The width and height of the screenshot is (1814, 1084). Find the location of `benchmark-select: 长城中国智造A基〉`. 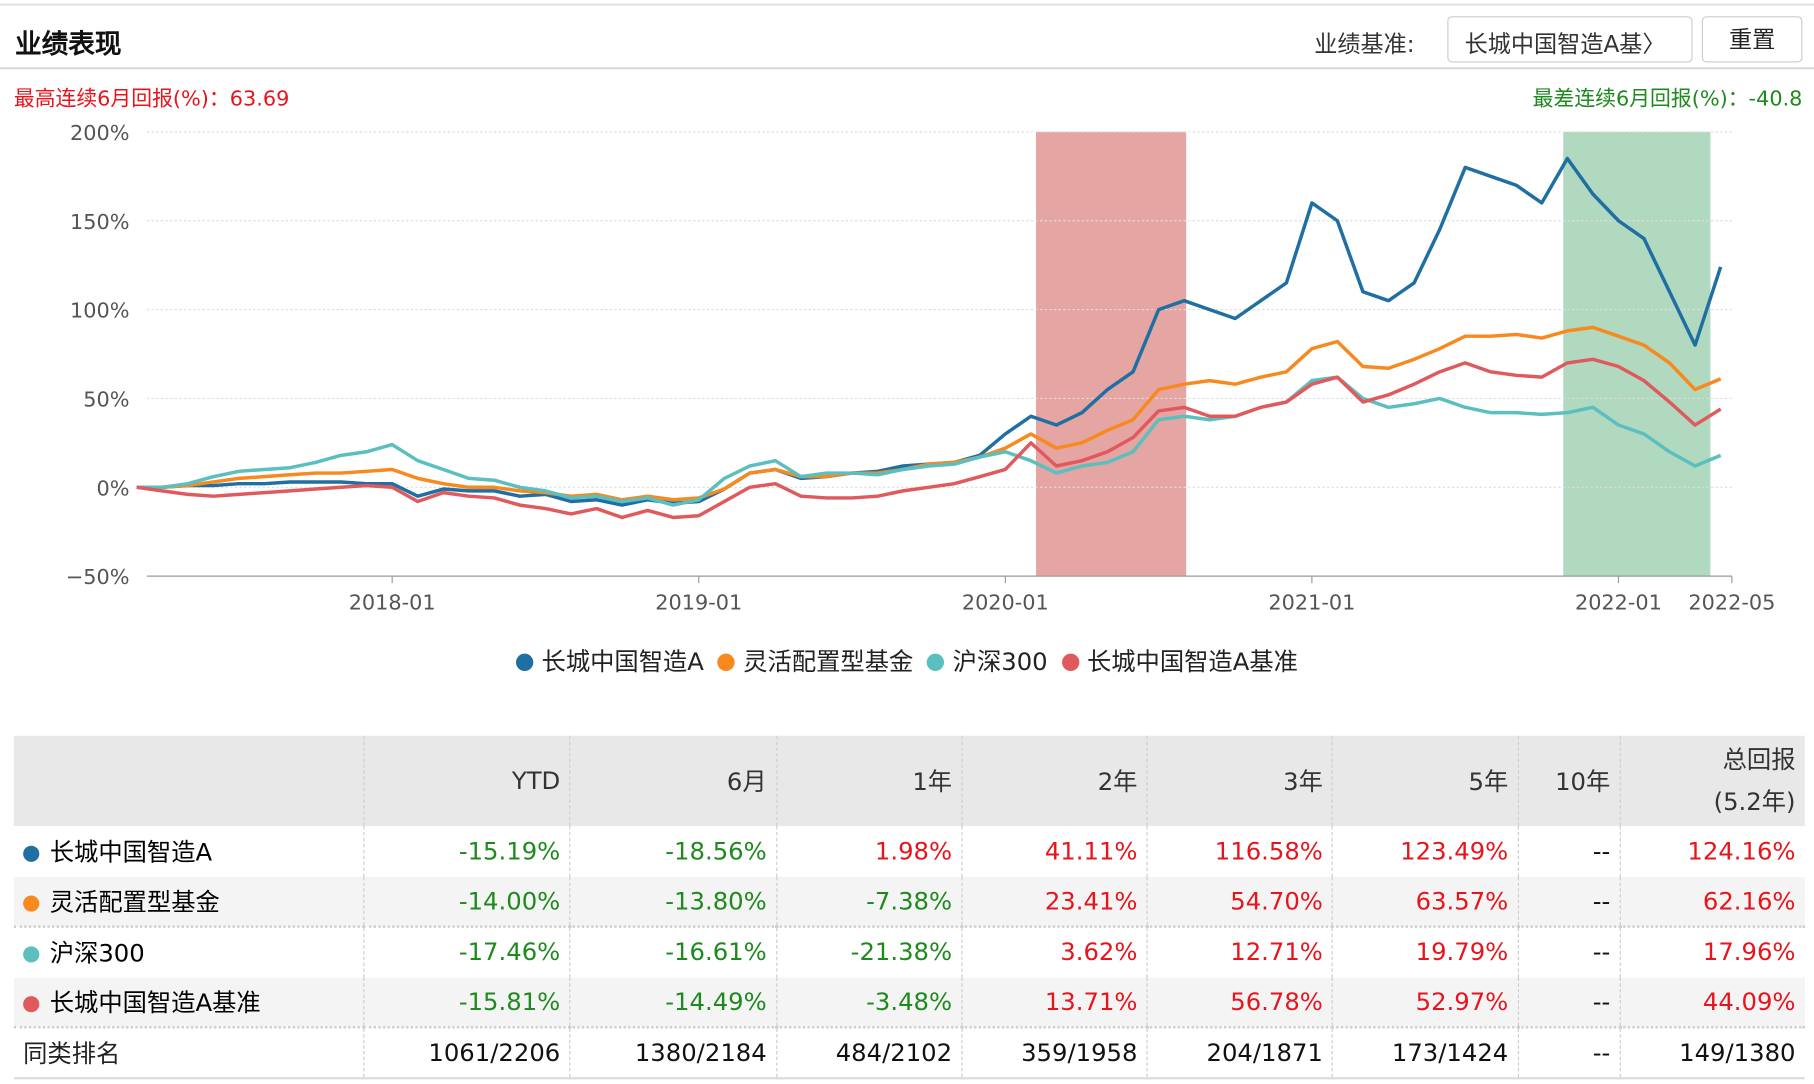

benchmark-select: 长城中国智造A基〉 is located at coordinates (1570, 39).